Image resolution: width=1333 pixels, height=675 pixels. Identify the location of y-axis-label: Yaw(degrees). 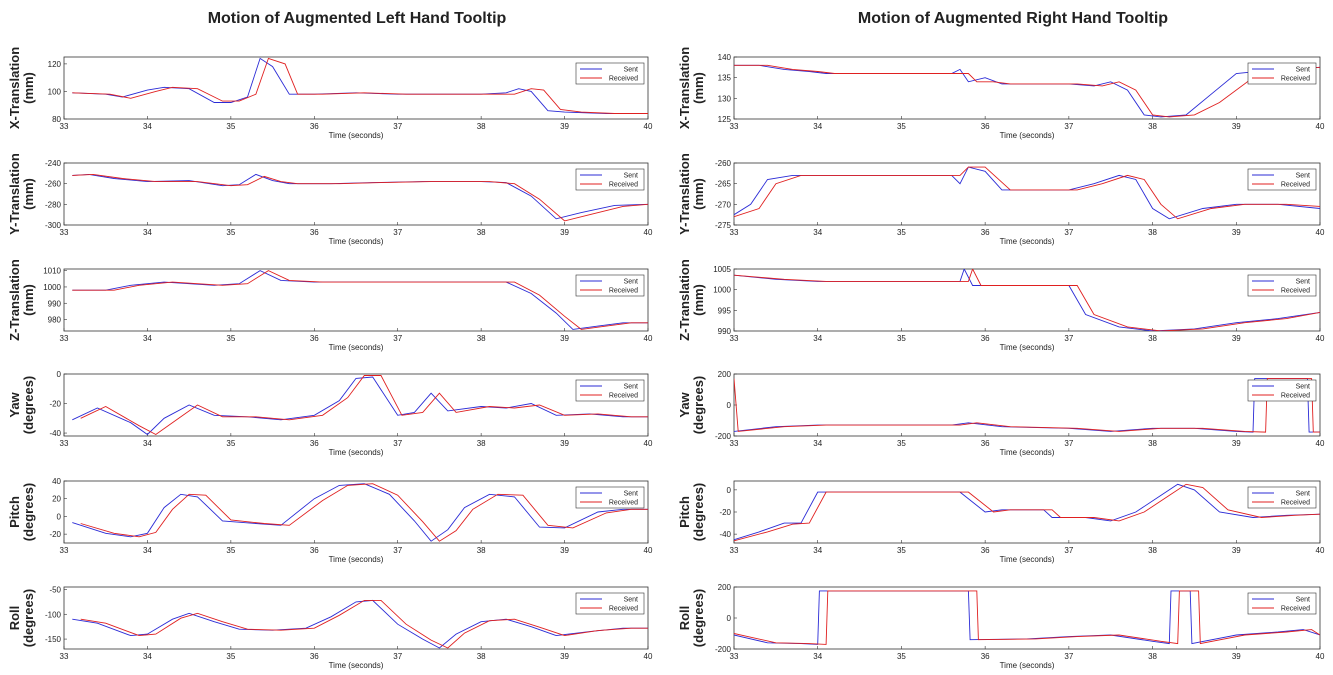
(21, 405).